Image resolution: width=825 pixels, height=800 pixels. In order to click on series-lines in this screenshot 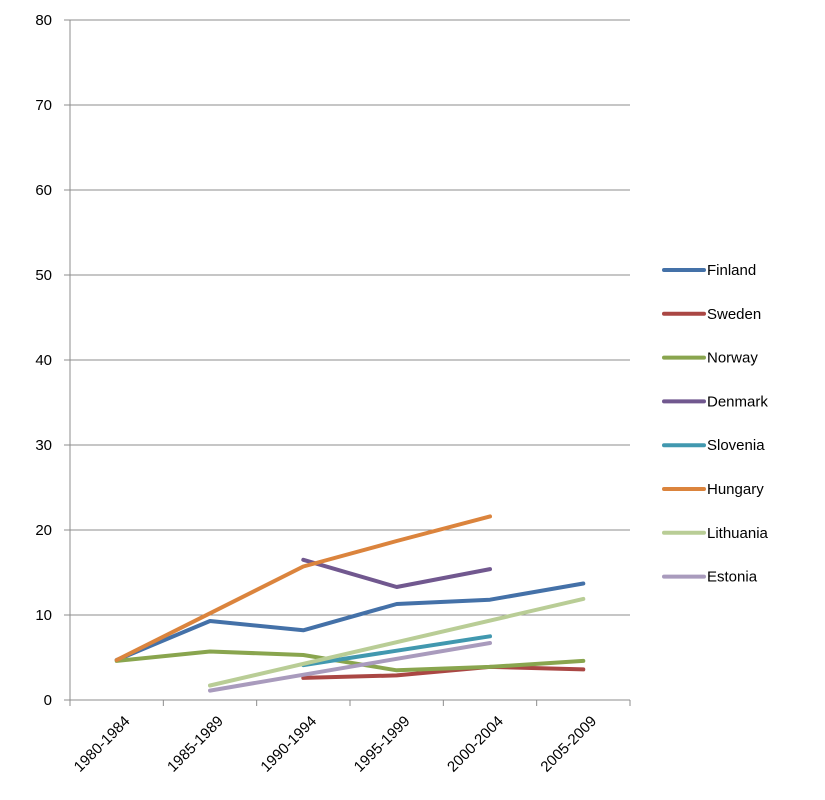, I will do `click(350, 603)`.